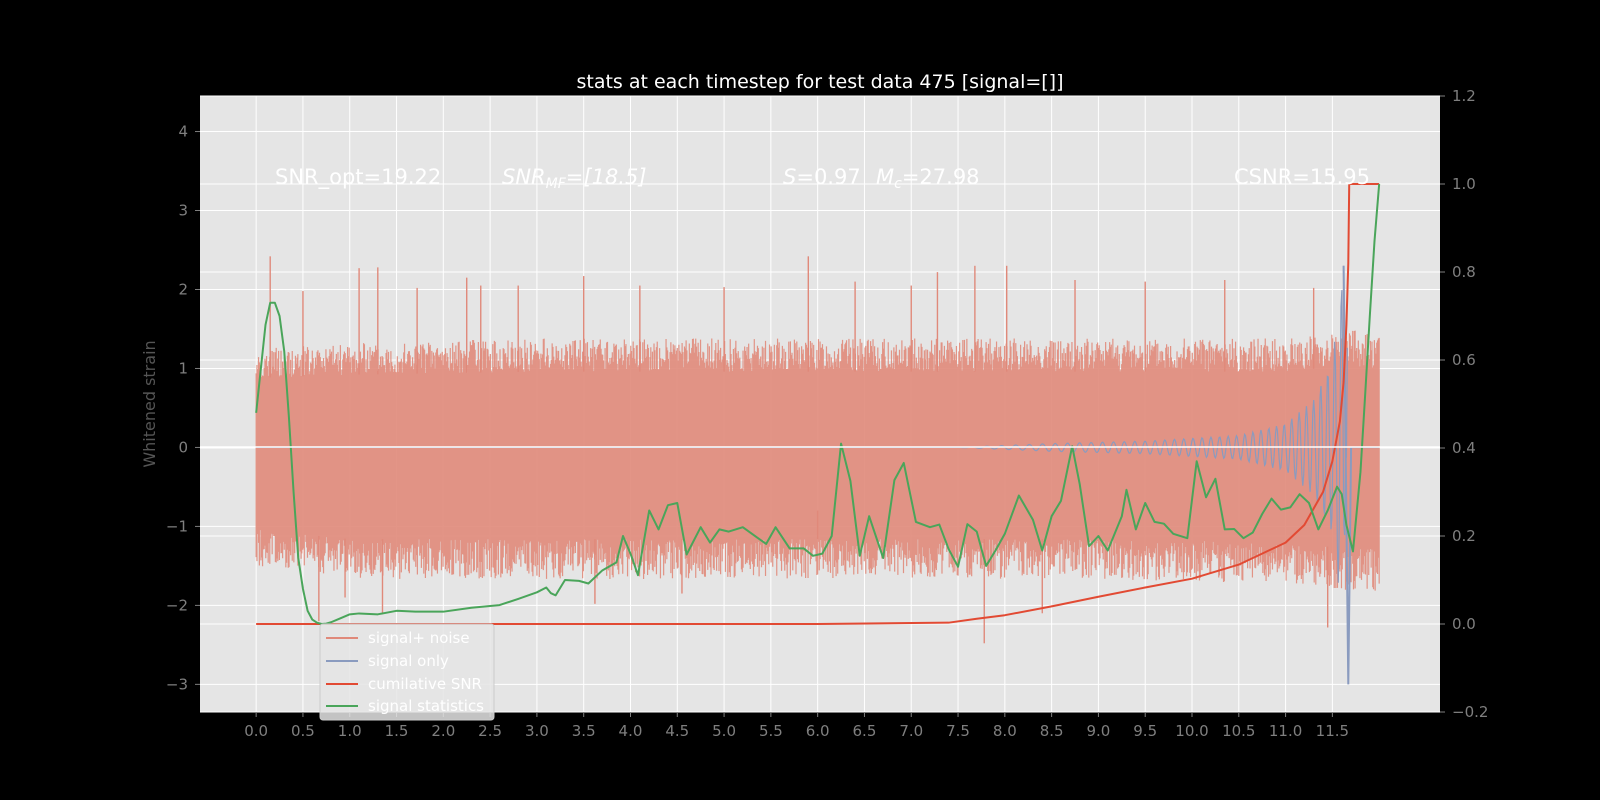 This screenshot has width=1600, height=800. I want to click on y-tick-label: 1, so click(183, 368).